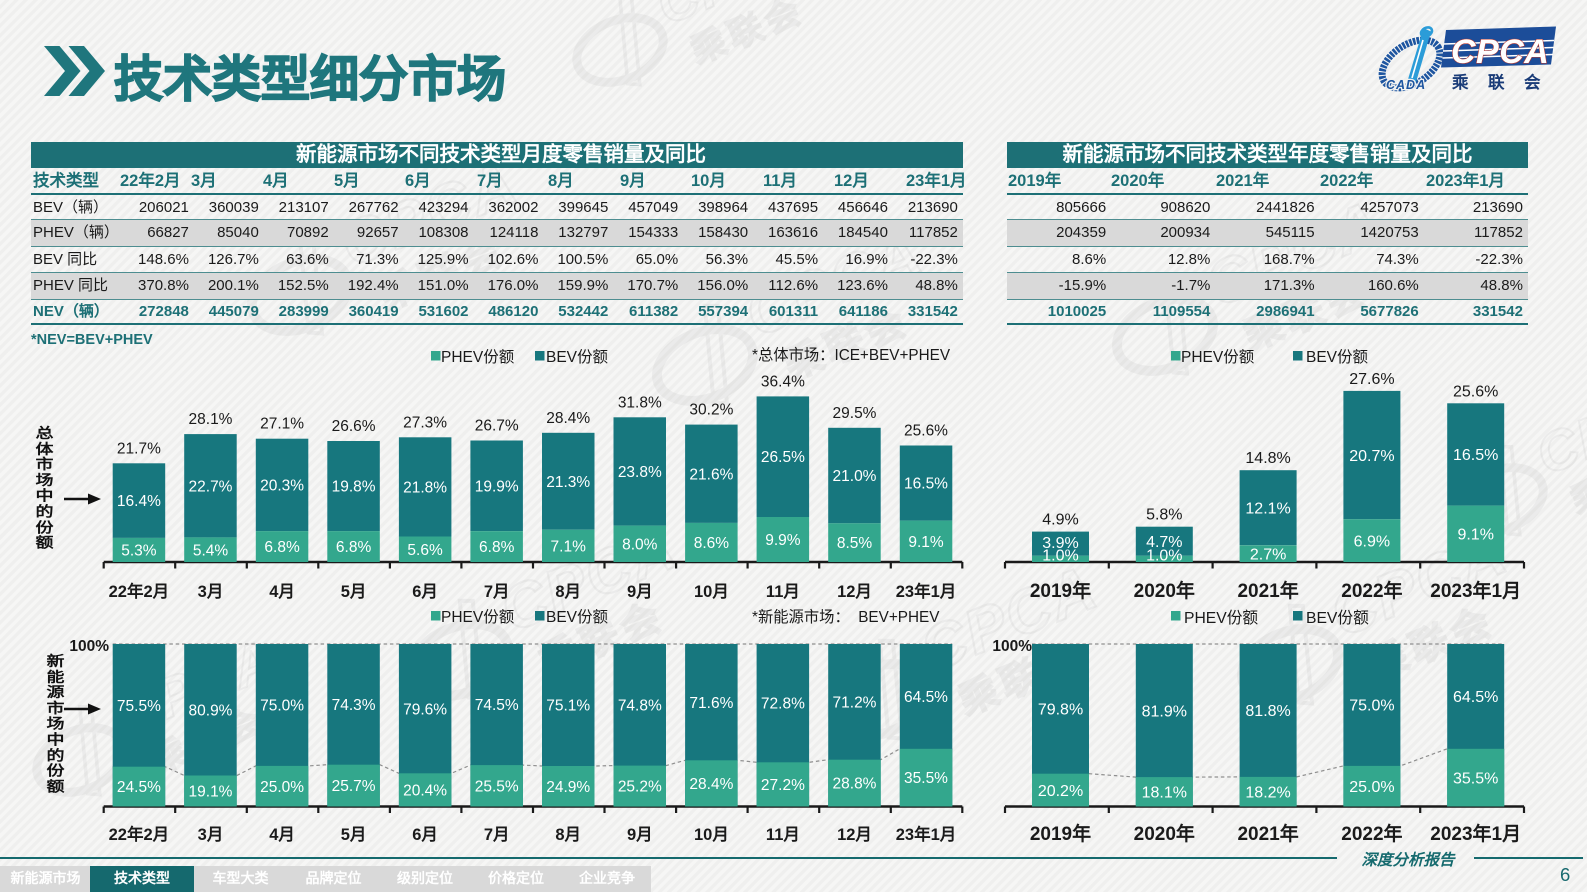  What do you see at coordinates (425, 791) in the screenshot?
I see `svg-text: 20.4%` at bounding box center [425, 791].